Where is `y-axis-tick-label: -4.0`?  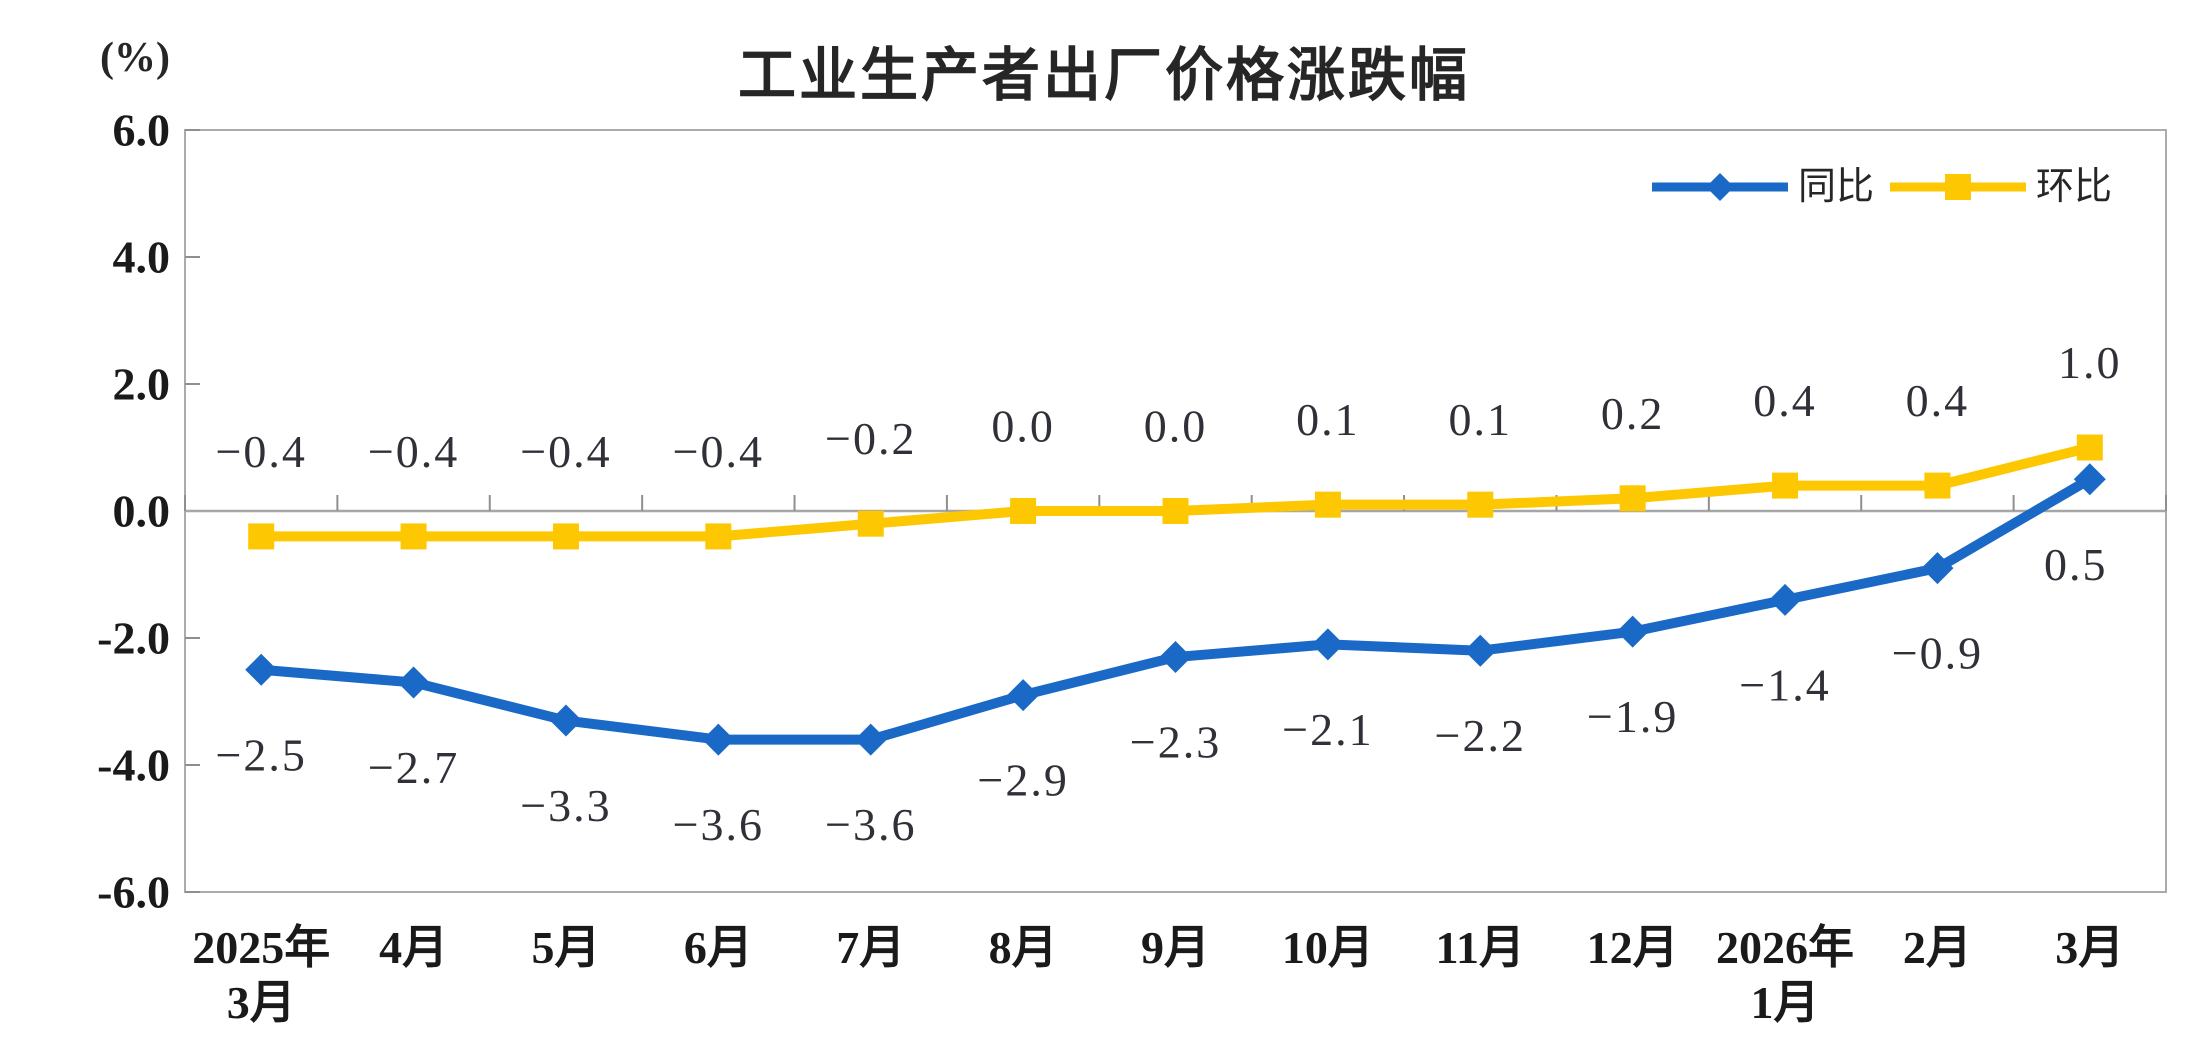 y-axis-tick-label: -4.0 is located at coordinates (133, 765).